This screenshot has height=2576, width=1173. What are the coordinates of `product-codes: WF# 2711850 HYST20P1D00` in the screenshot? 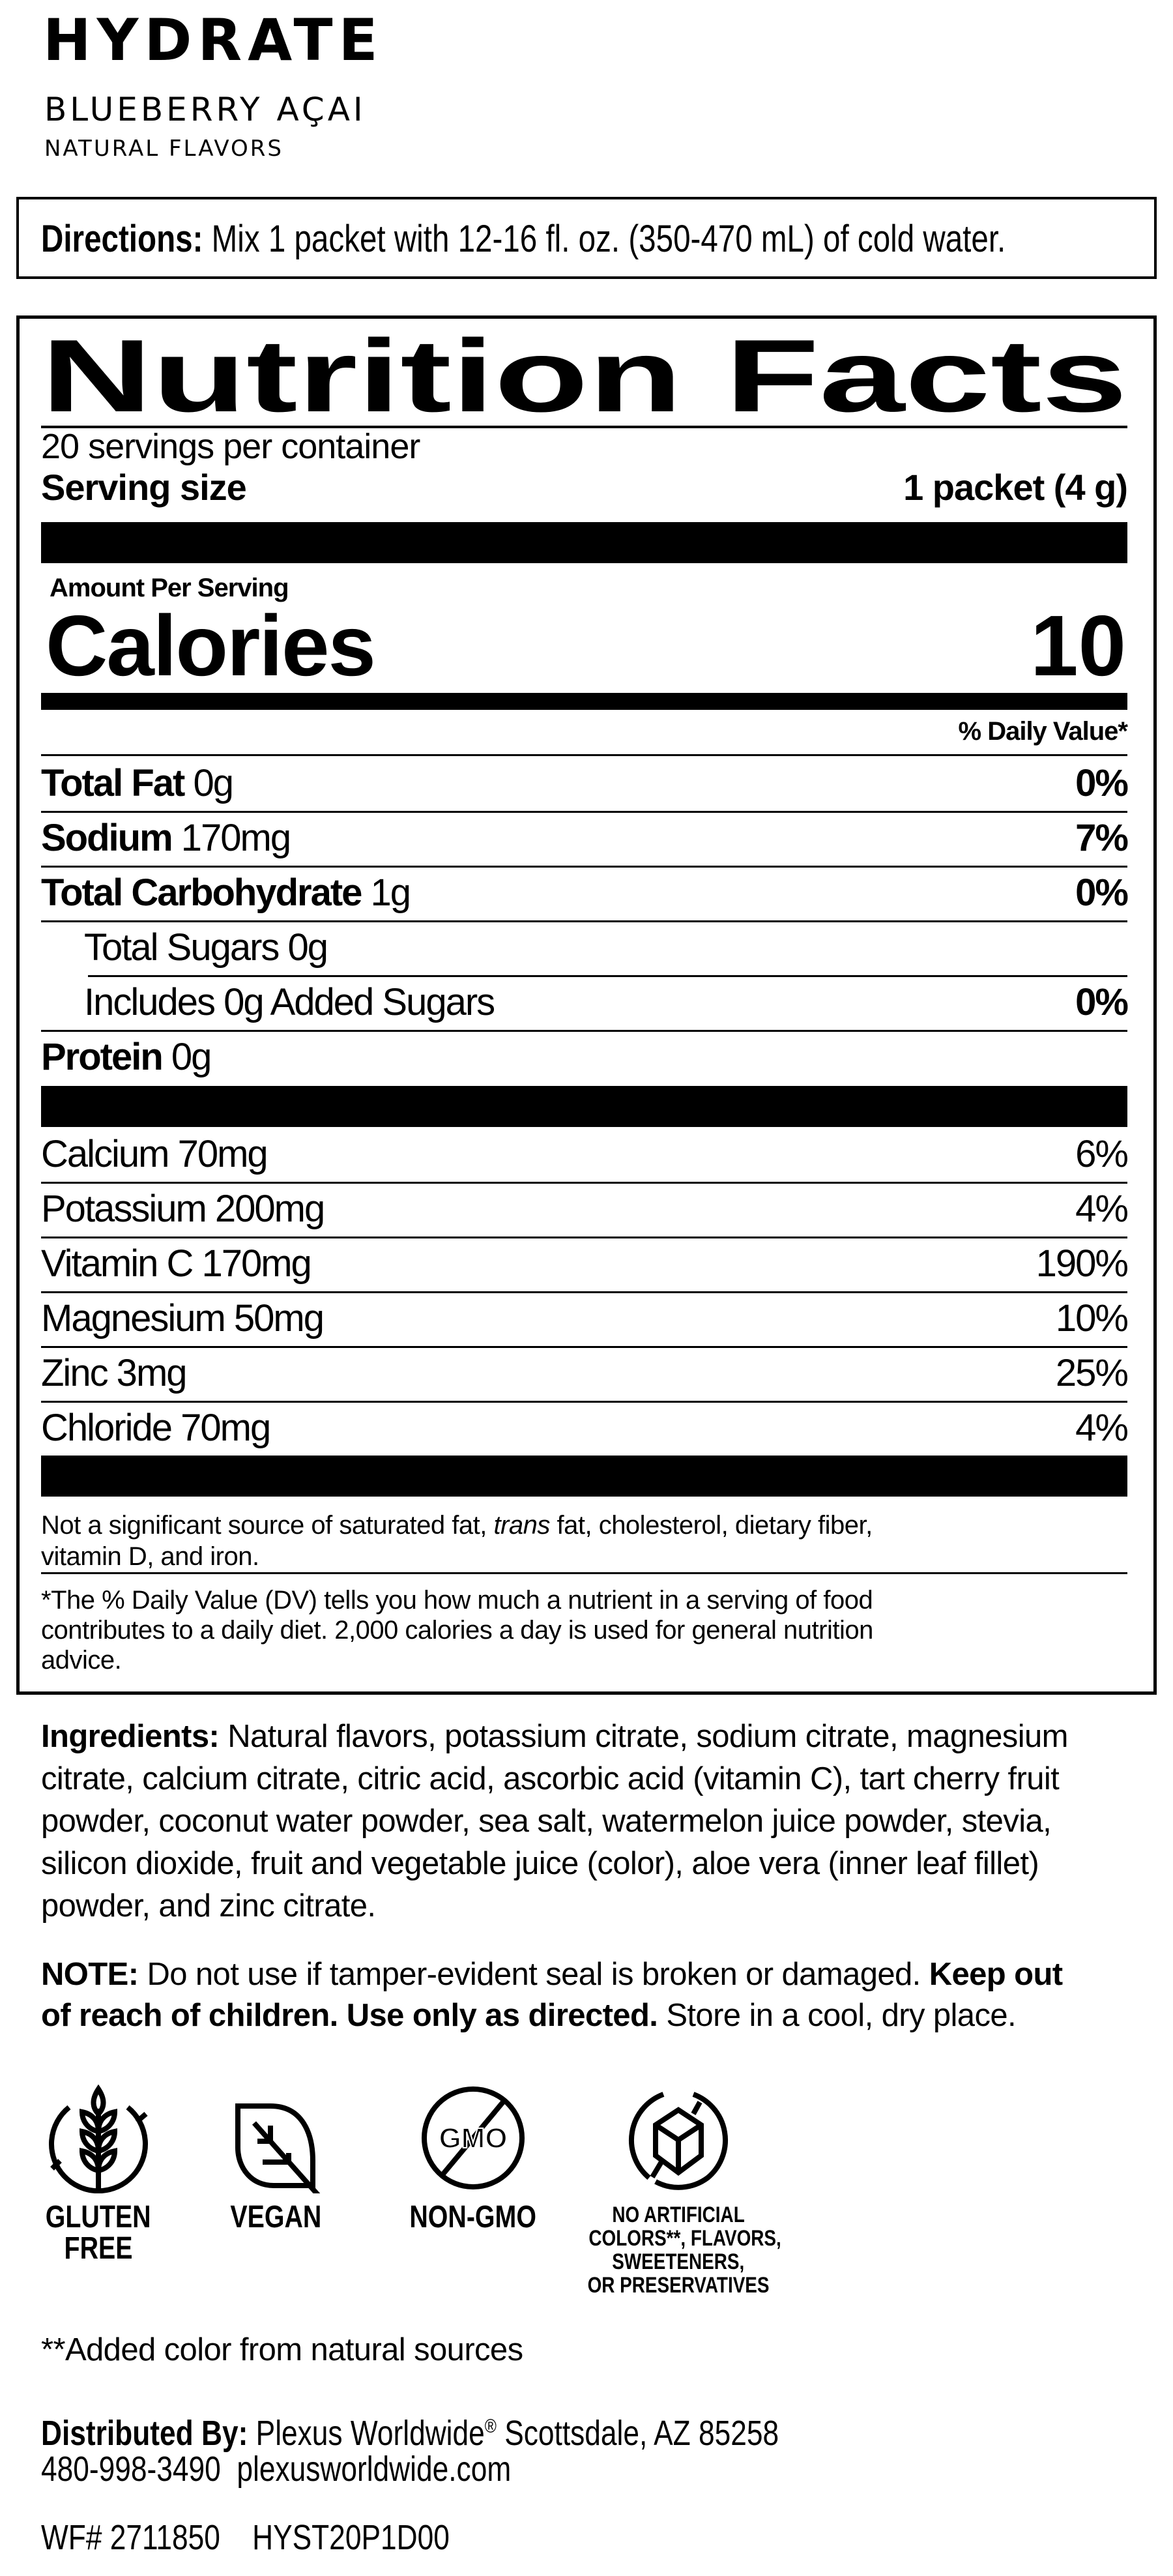 It's located at (290, 2537).